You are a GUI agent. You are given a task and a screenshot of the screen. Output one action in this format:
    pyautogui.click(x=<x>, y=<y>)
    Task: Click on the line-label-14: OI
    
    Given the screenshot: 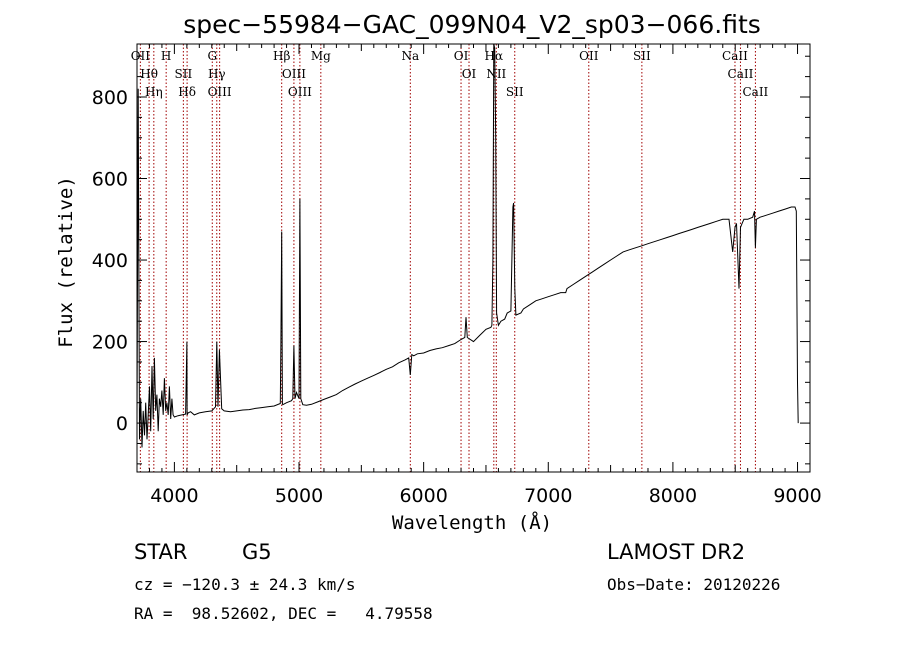 What is the action you would take?
    pyautogui.click(x=469, y=74)
    